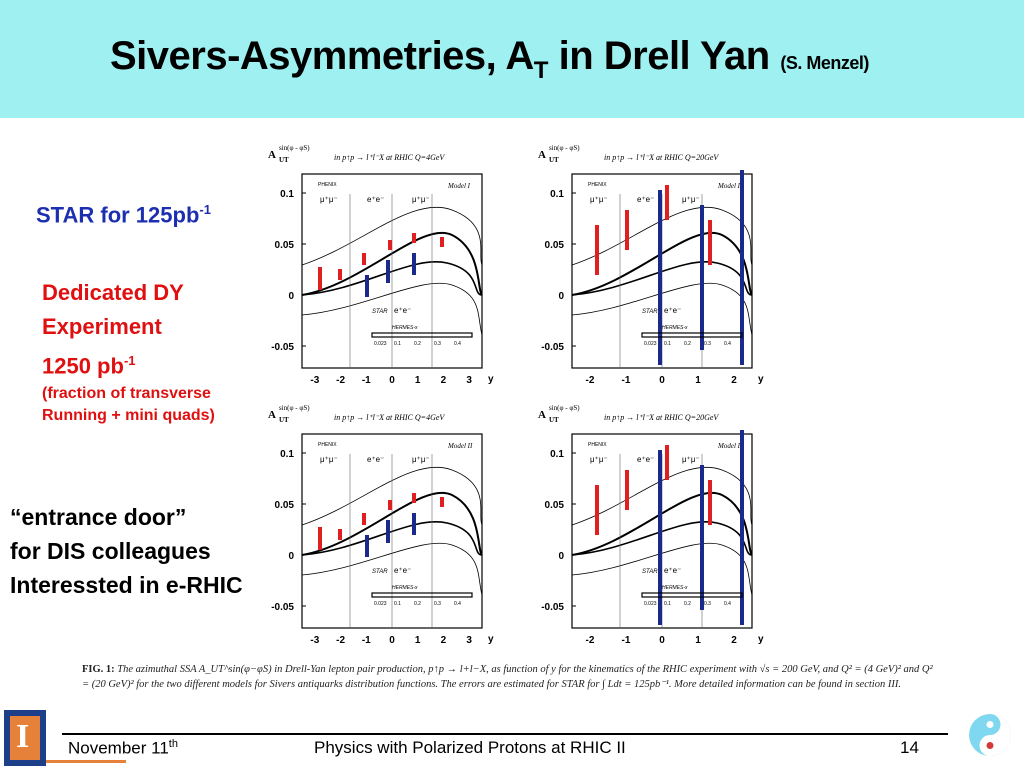 The image size is (1024, 768). Describe the element at coordinates (418, 380) in the screenshot. I see `x-tick-label: 1` at that location.